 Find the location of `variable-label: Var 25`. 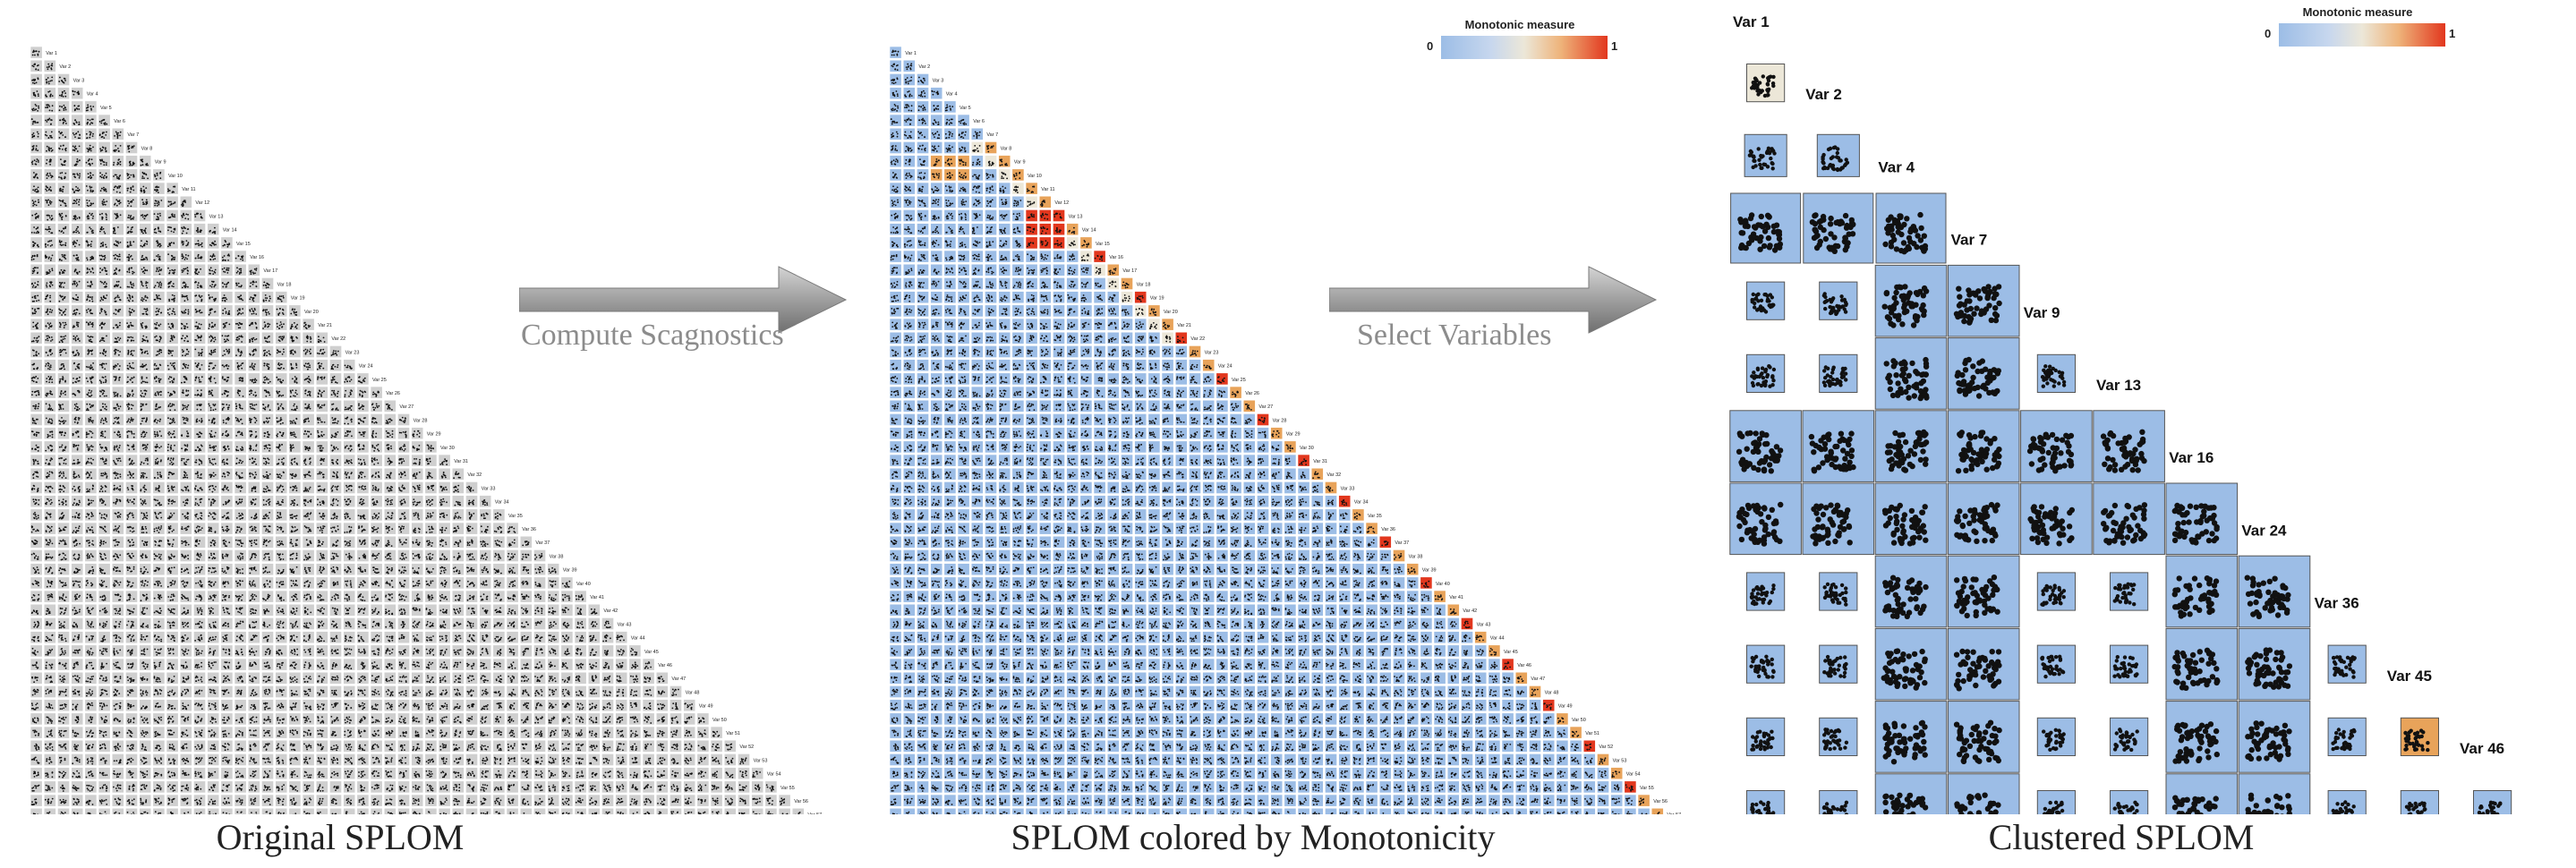

variable-label: Var 25 is located at coordinates (1239, 380).